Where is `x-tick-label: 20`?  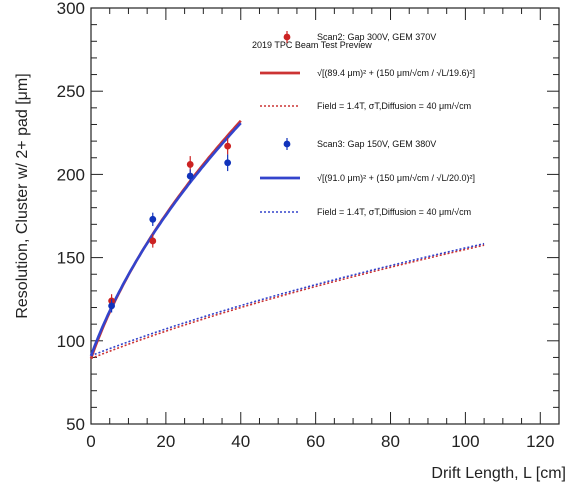 x-tick-label: 20 is located at coordinates (165, 441).